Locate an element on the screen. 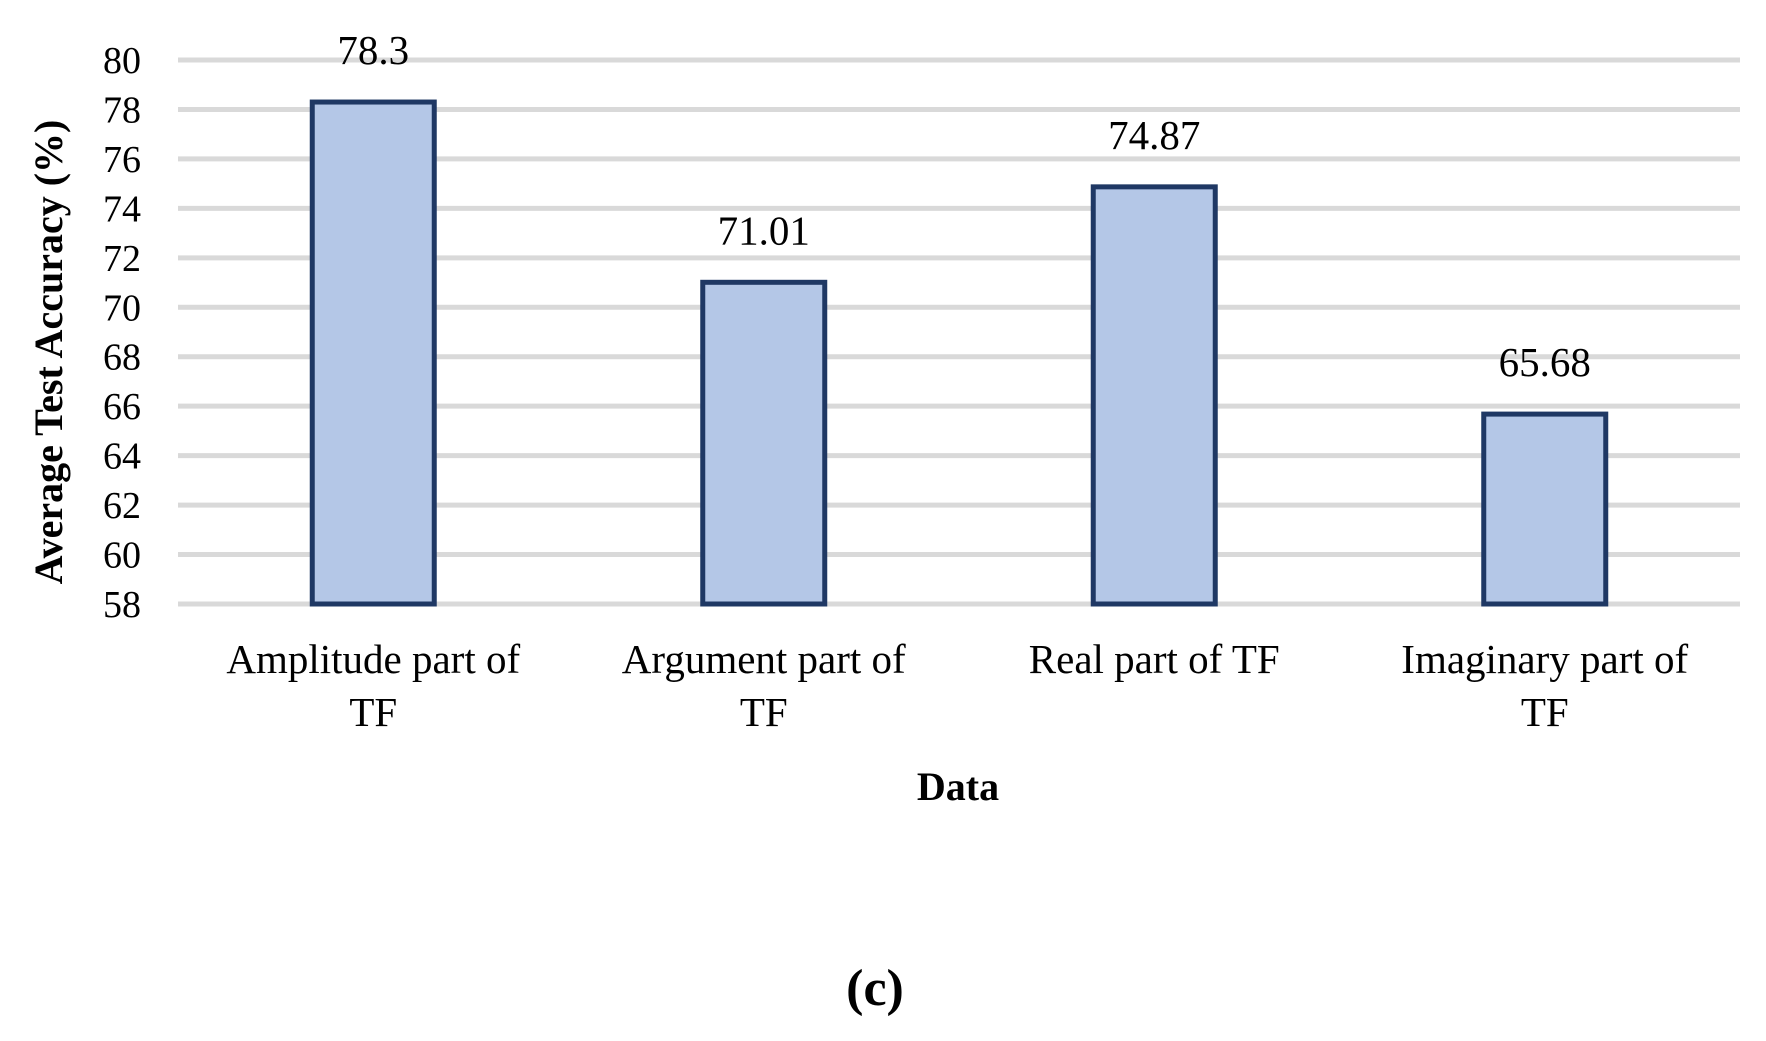 The height and width of the screenshot is (1041, 1766). x-category-label: Imaginary part of is located at coordinates (1544, 659).